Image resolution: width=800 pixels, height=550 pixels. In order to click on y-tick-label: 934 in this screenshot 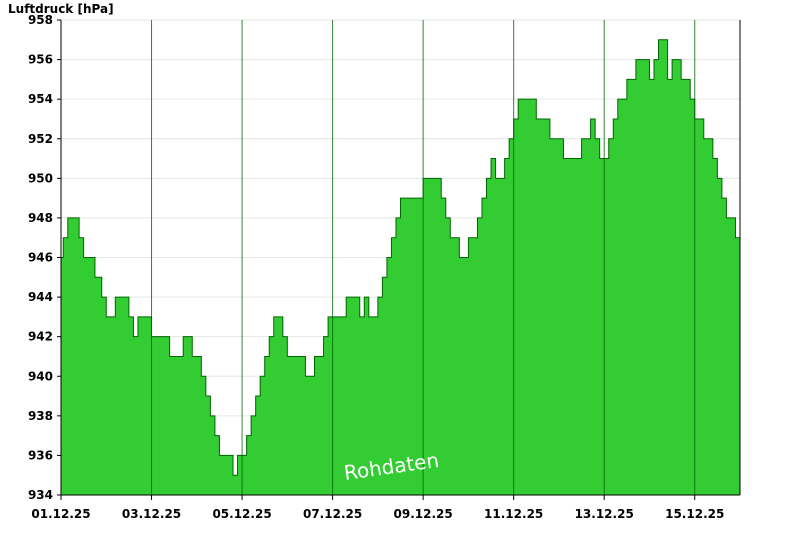, I will do `click(40, 495)`.